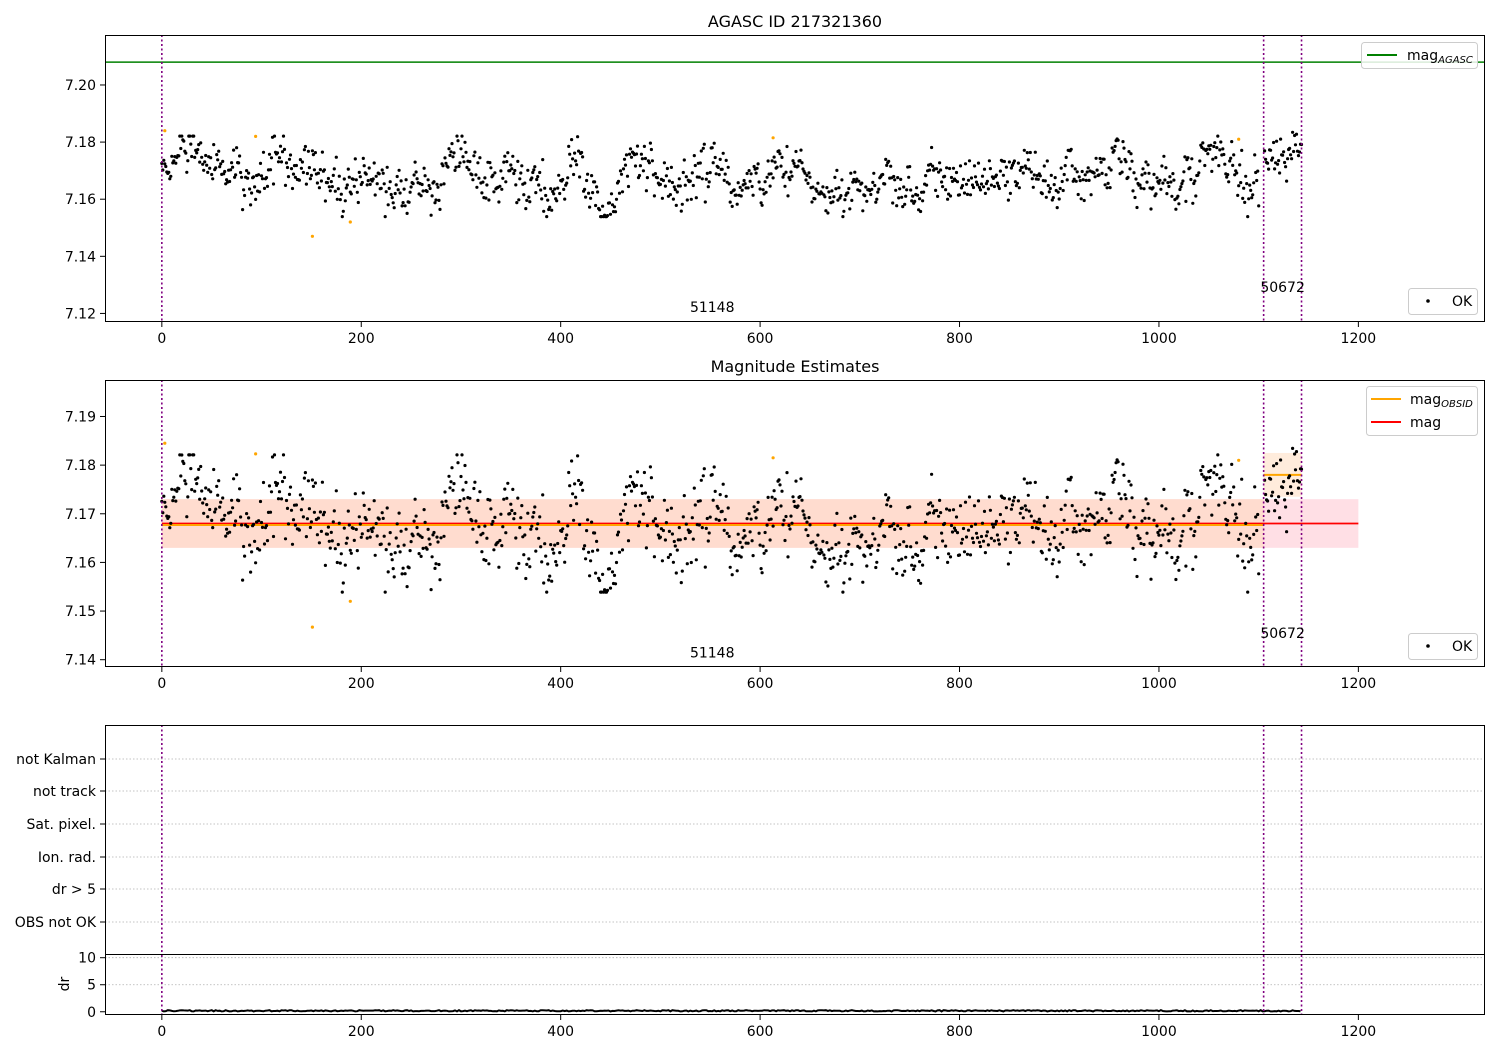  I want to click on obsid-label: 51148, so click(712, 308).